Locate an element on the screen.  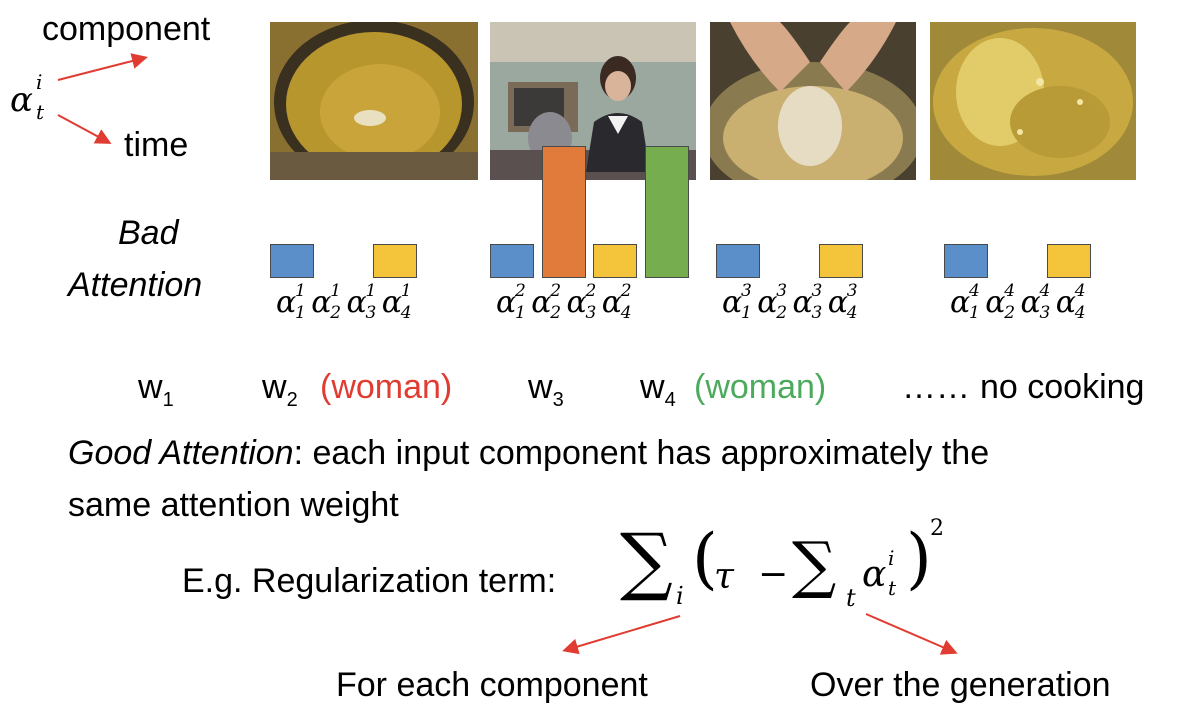
annotation-over-generation: Over the generation is located at coordinates (960, 685).